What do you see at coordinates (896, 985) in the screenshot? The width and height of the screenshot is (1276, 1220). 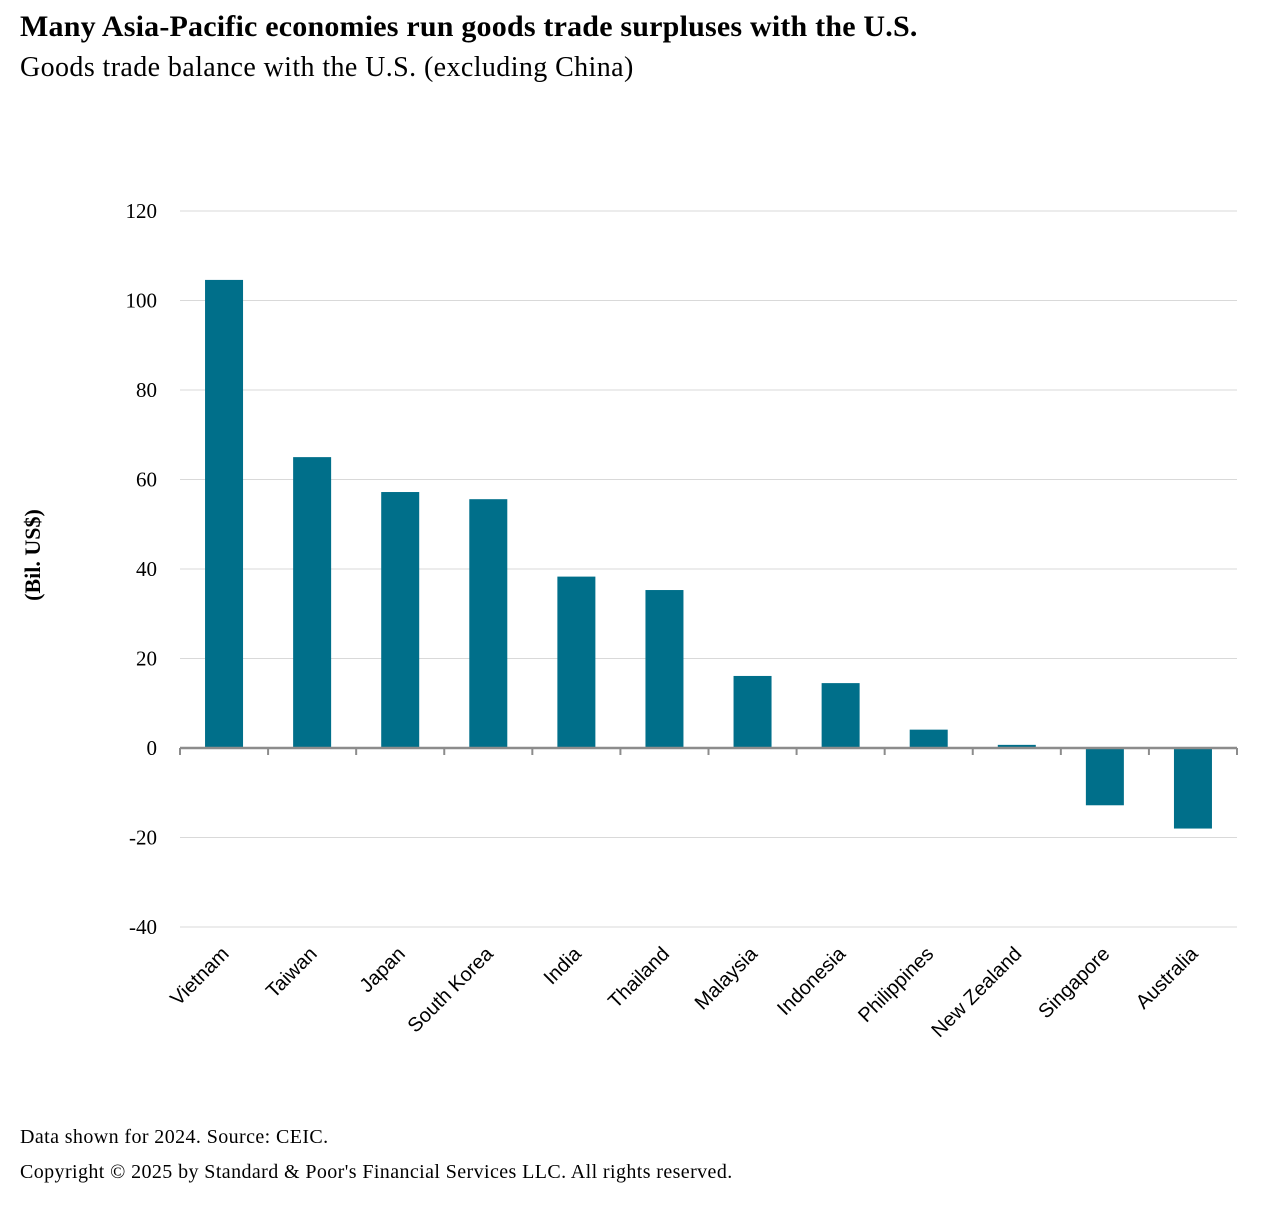 I see `x-tick-label: Philippines` at bounding box center [896, 985].